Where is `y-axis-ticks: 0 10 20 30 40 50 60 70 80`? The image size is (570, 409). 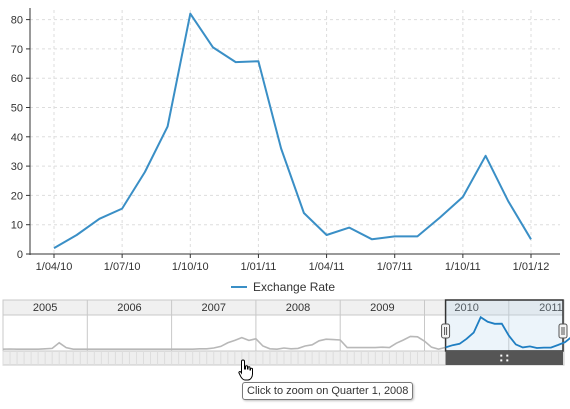 y-axis-ticks: 0 10 20 30 40 50 60 70 80 is located at coordinates (20, 138).